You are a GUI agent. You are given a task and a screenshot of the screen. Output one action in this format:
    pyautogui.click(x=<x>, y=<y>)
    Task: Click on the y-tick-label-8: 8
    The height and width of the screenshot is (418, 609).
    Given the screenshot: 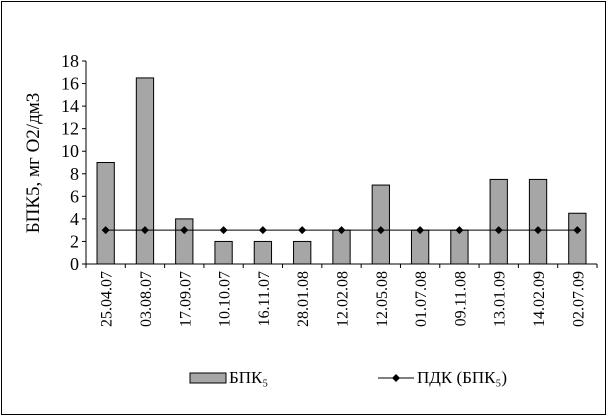 What is the action you would take?
    pyautogui.click(x=74, y=174)
    